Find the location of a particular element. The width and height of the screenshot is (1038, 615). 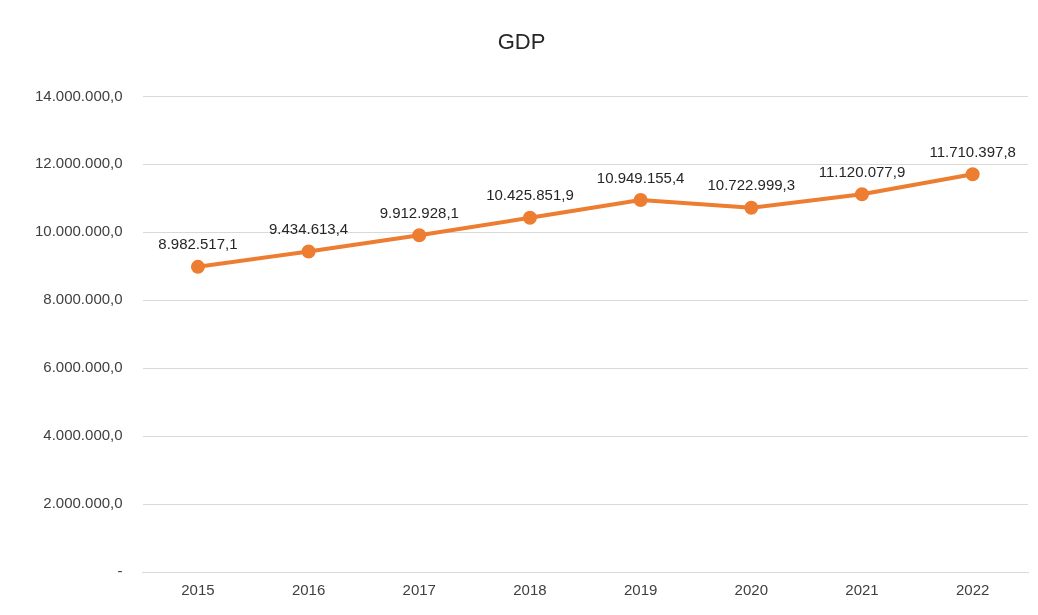

x-tick-label: 2019 is located at coordinates (640, 590).